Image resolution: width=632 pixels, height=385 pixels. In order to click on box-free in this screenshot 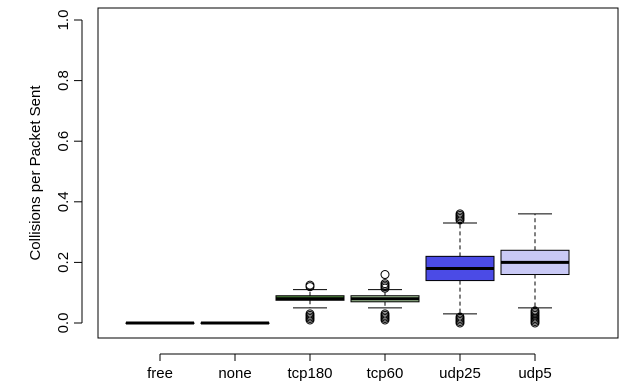, I will do `click(160, 323)`.